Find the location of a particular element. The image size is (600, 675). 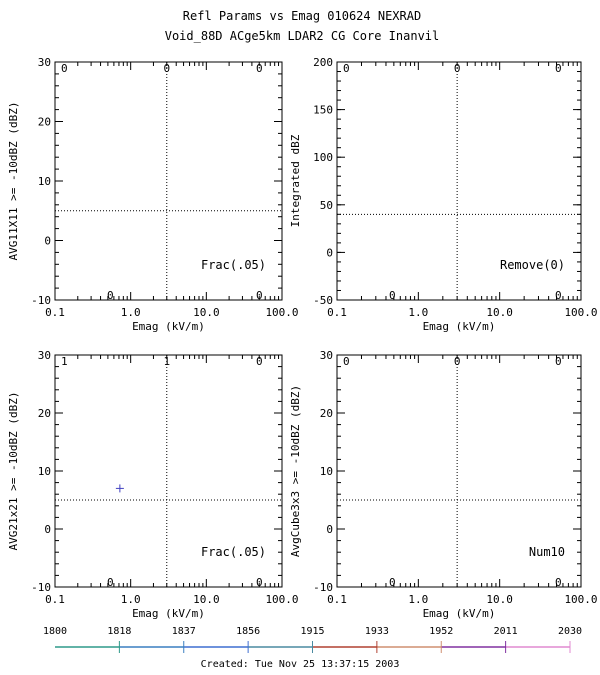

y-tick-label: 200 is located at coordinates (323, 62).